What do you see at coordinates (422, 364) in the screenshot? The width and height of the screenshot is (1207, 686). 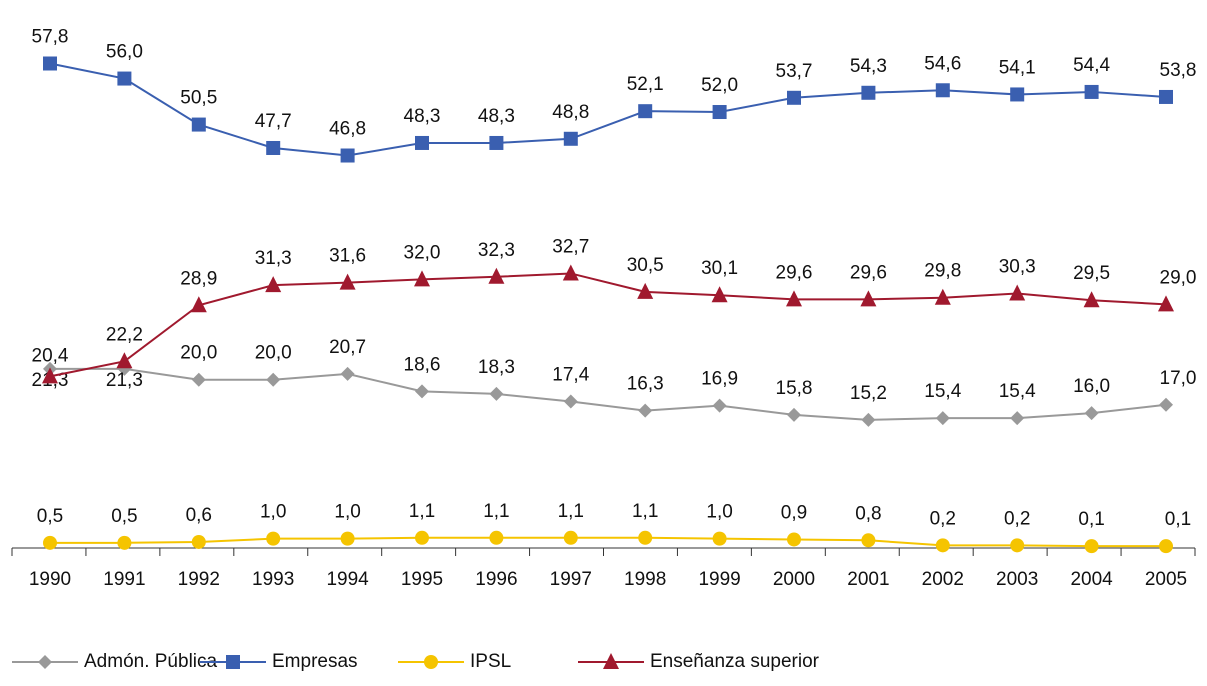 I see `data-label: 18,6` at bounding box center [422, 364].